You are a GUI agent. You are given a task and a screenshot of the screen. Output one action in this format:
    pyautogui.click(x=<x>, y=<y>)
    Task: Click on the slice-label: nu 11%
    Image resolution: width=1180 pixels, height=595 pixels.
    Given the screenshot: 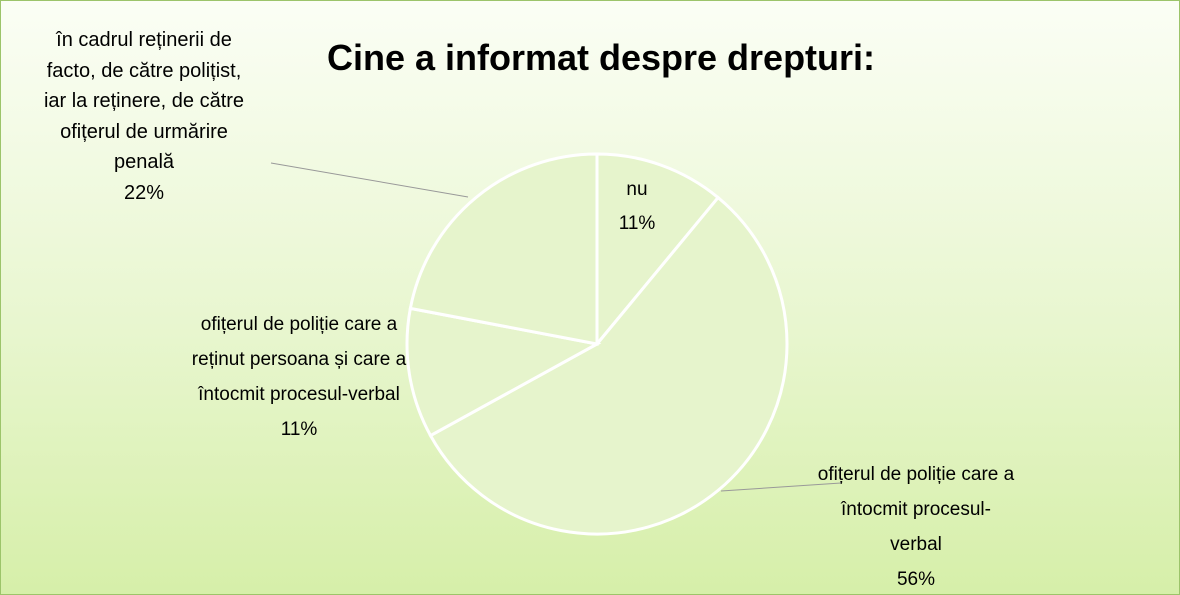 What is the action you would take?
    pyautogui.click(x=637, y=207)
    